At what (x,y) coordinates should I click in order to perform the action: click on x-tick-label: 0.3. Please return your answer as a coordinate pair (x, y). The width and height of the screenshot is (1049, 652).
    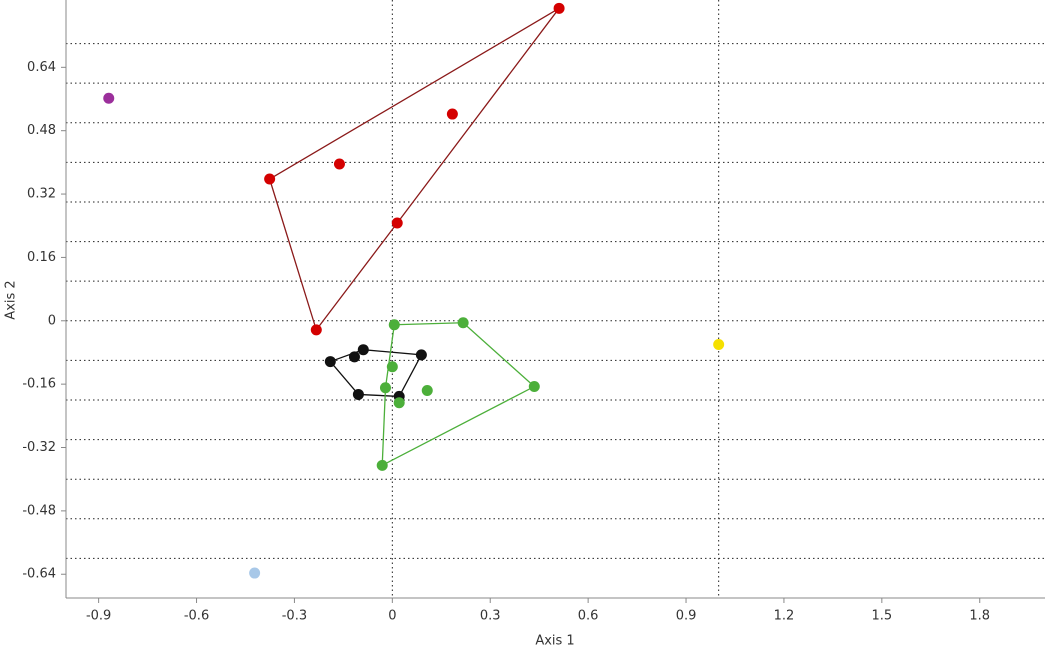
    Looking at the image, I should click on (490, 616).